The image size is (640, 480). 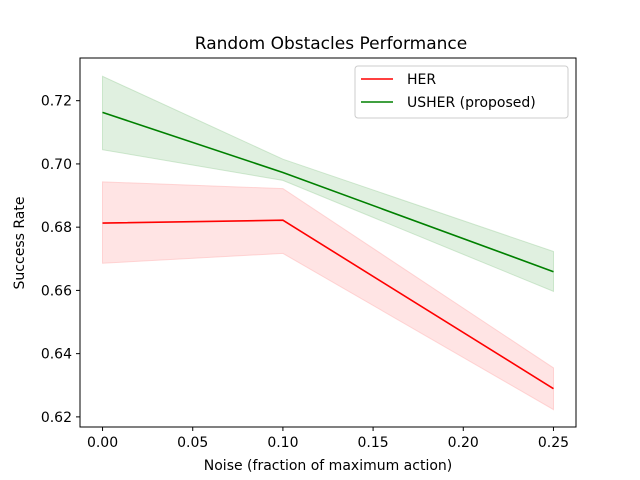 What do you see at coordinates (373, 443) in the screenshot?
I see `x-tick-label: 0.15` at bounding box center [373, 443].